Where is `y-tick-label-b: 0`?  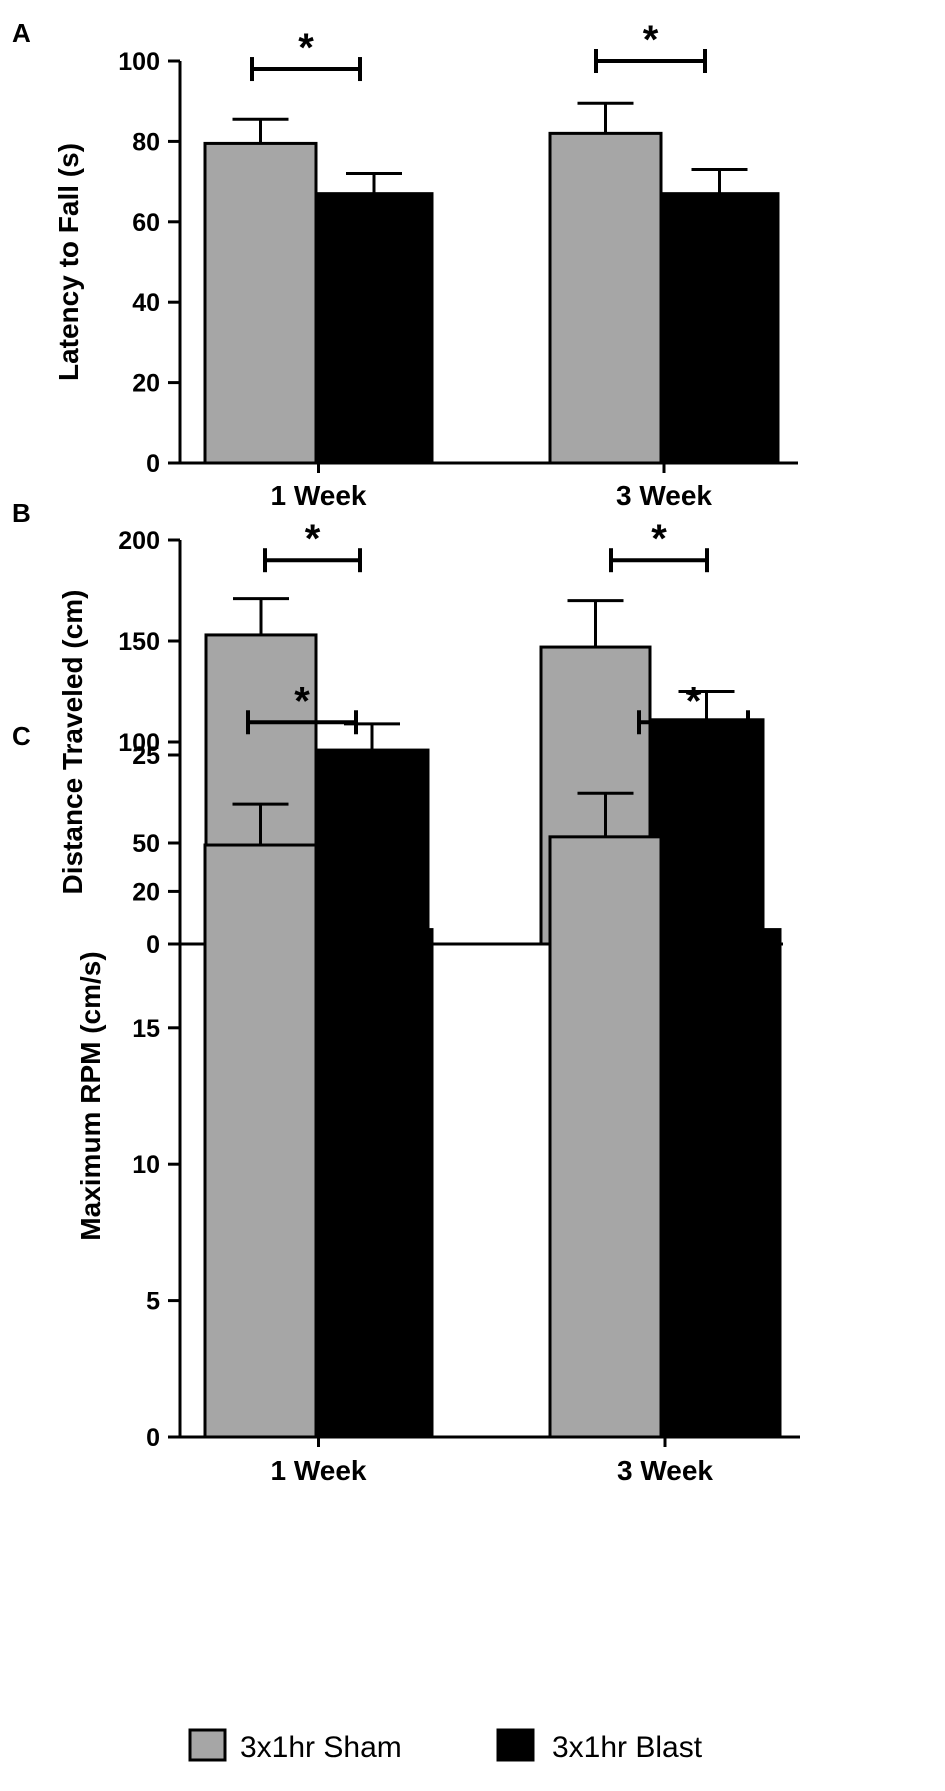
y-tick-label-b: 0 is located at coordinates (153, 945).